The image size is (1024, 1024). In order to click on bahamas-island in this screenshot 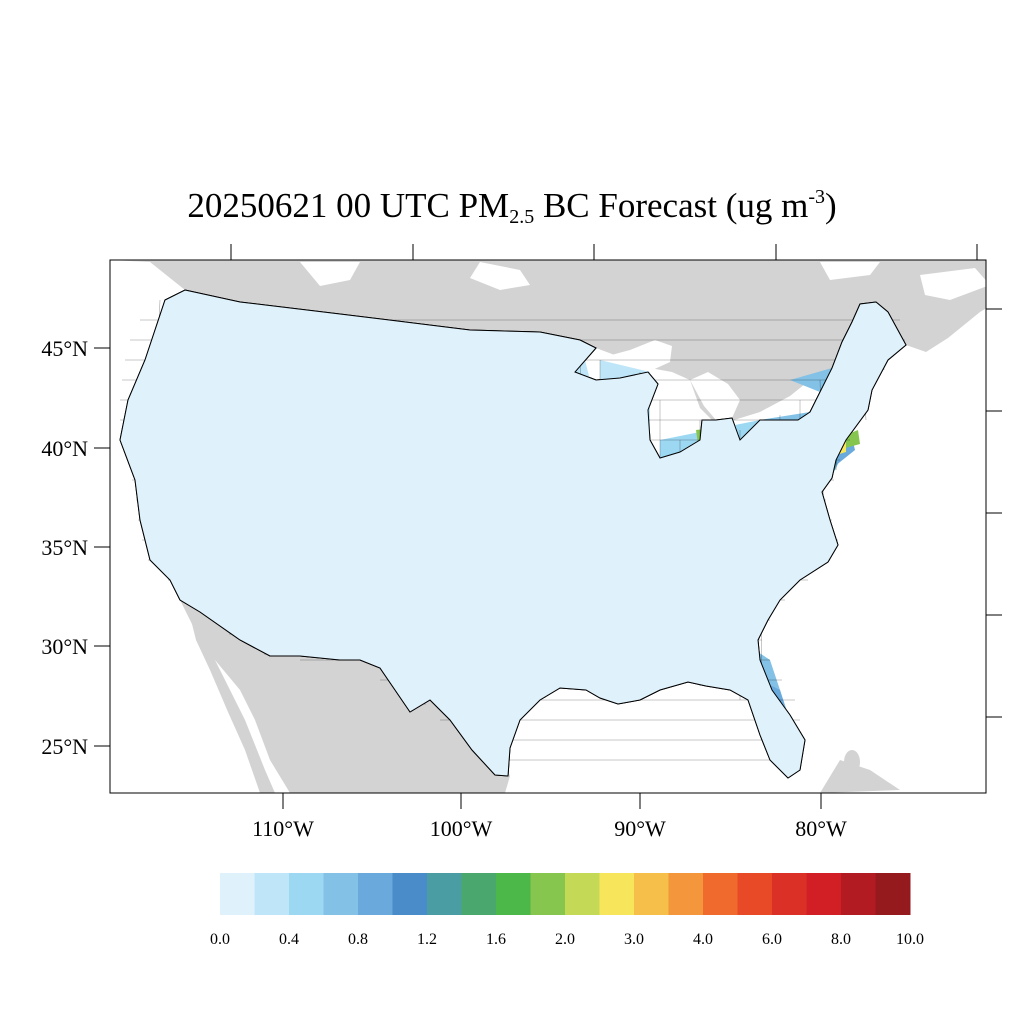, I will do `click(852, 762)`.